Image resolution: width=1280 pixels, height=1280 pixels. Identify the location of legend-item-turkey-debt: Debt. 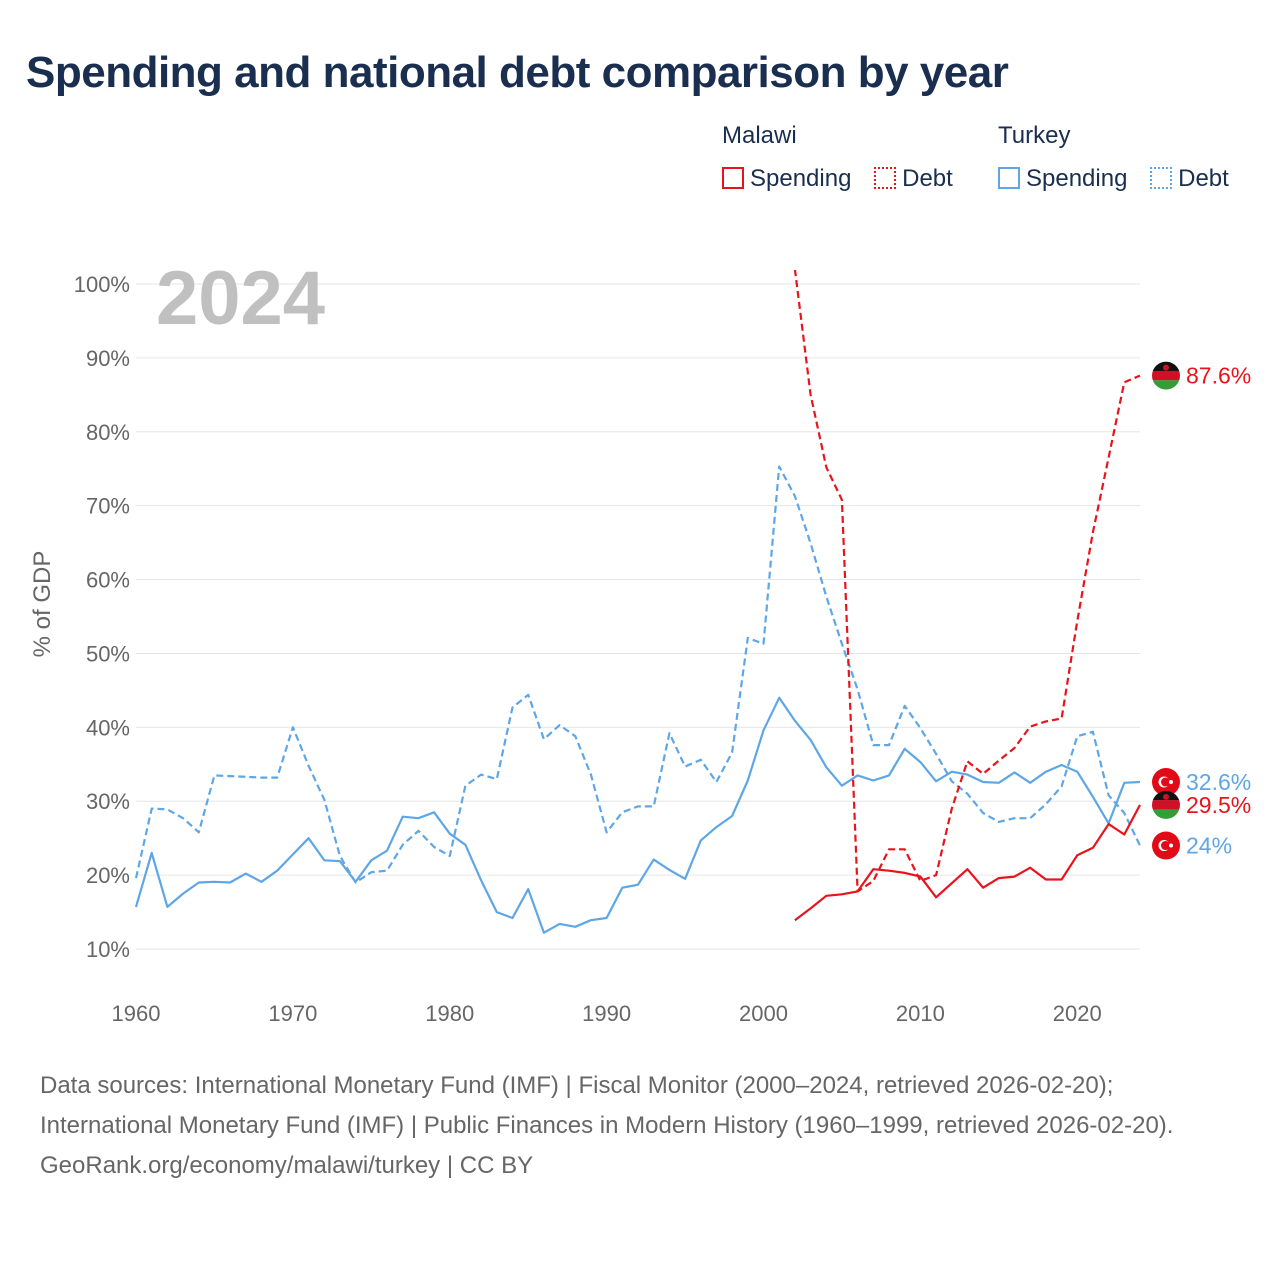
(1189, 179).